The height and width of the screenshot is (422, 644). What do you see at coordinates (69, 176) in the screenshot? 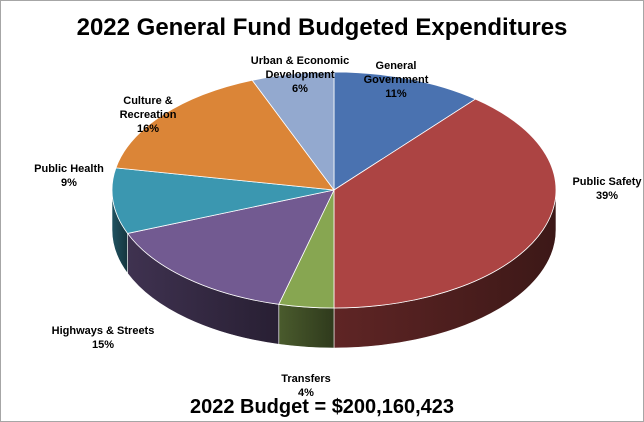
I see `data-label: Public Health 9%` at bounding box center [69, 176].